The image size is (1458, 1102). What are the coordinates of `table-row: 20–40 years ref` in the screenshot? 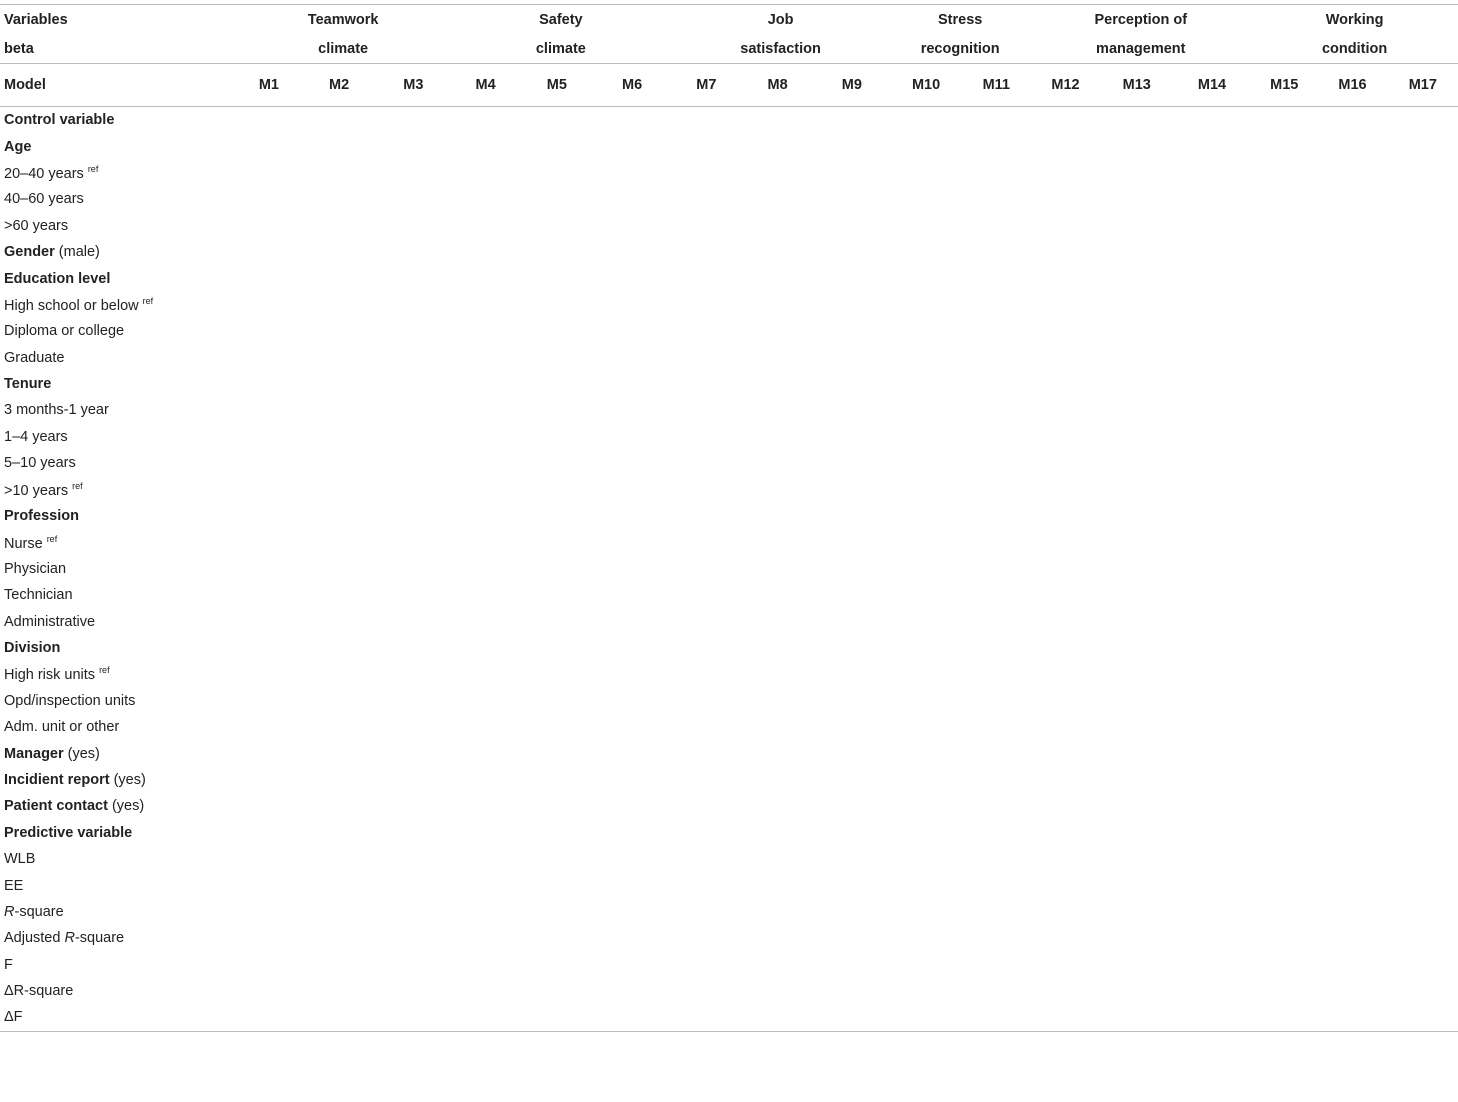 It's located at (729, 173).